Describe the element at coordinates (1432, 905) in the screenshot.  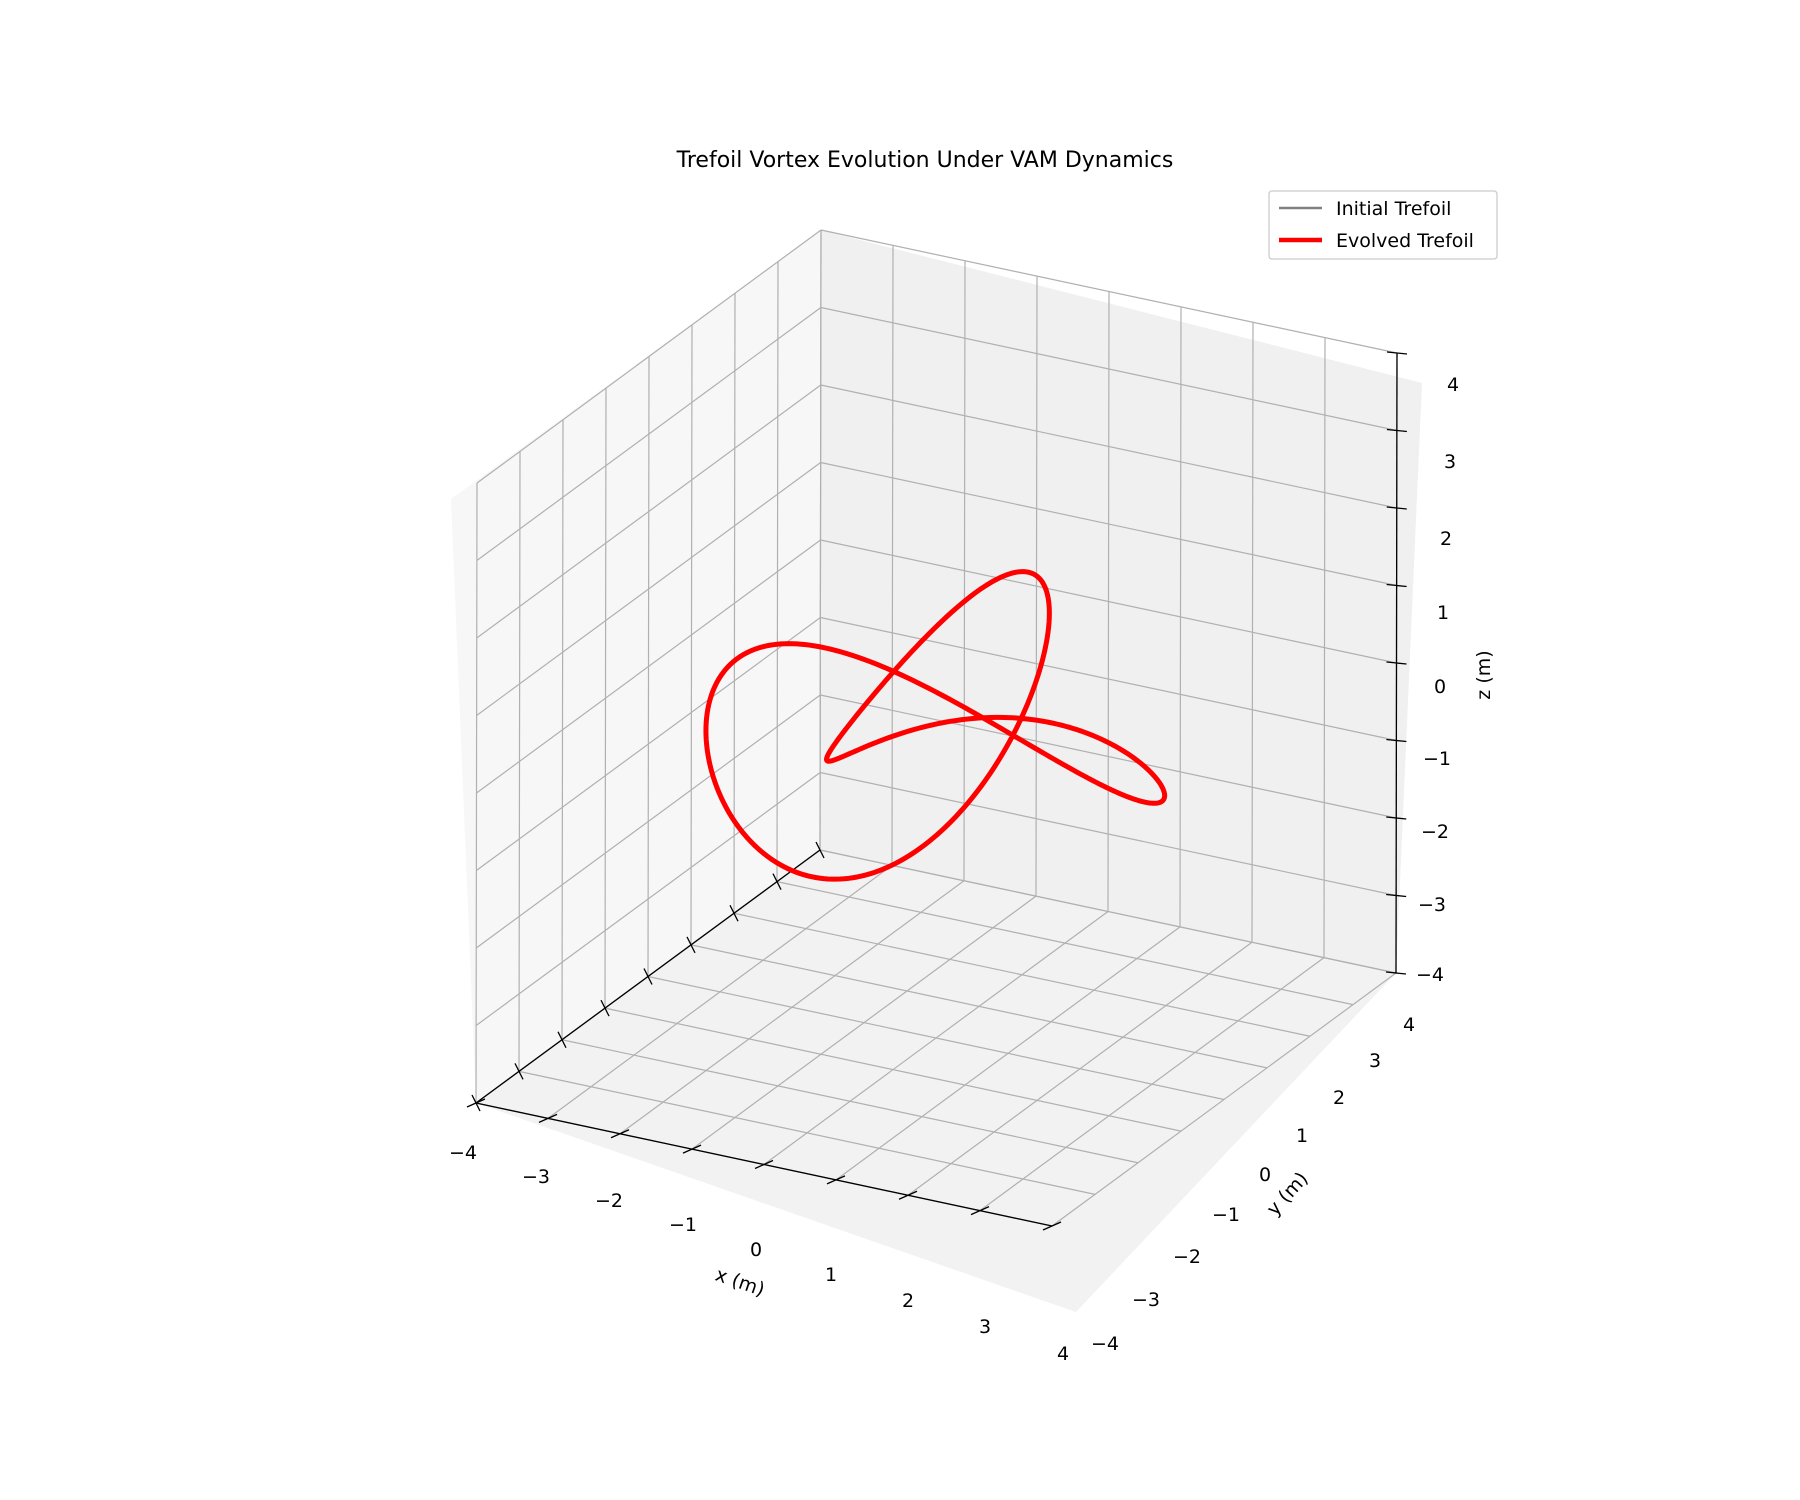
I see `z-tick-label: −3` at that location.